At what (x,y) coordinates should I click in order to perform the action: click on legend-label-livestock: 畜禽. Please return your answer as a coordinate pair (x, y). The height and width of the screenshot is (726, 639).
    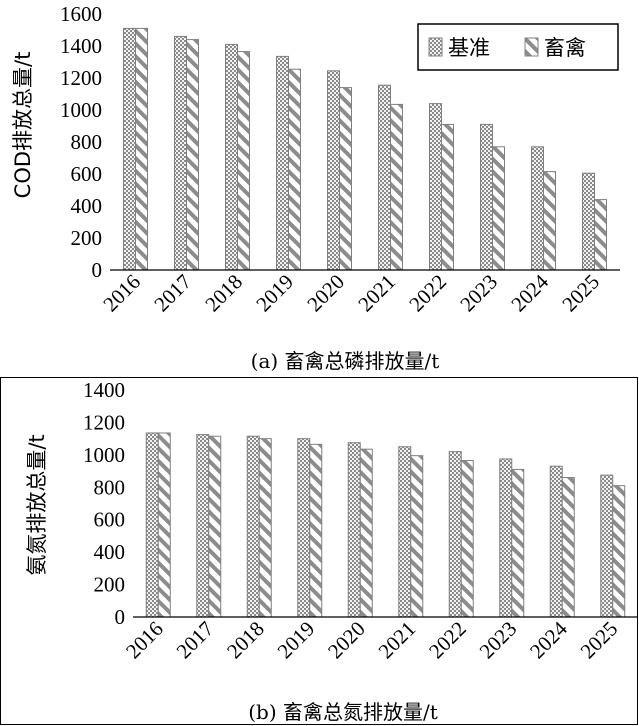
    Looking at the image, I should click on (565, 48).